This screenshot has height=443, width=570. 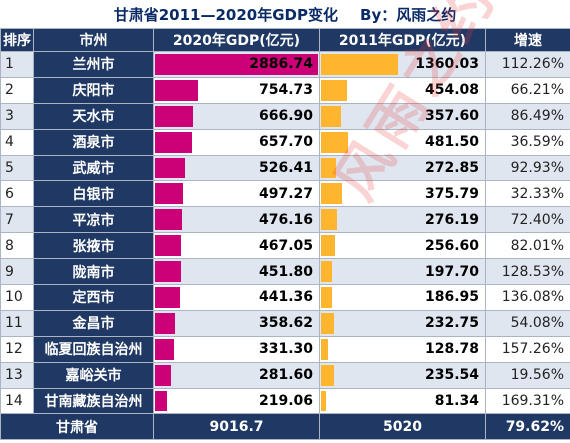 What do you see at coordinates (17, 349) in the screenshot?
I see `rank-cell: 12` at bounding box center [17, 349].